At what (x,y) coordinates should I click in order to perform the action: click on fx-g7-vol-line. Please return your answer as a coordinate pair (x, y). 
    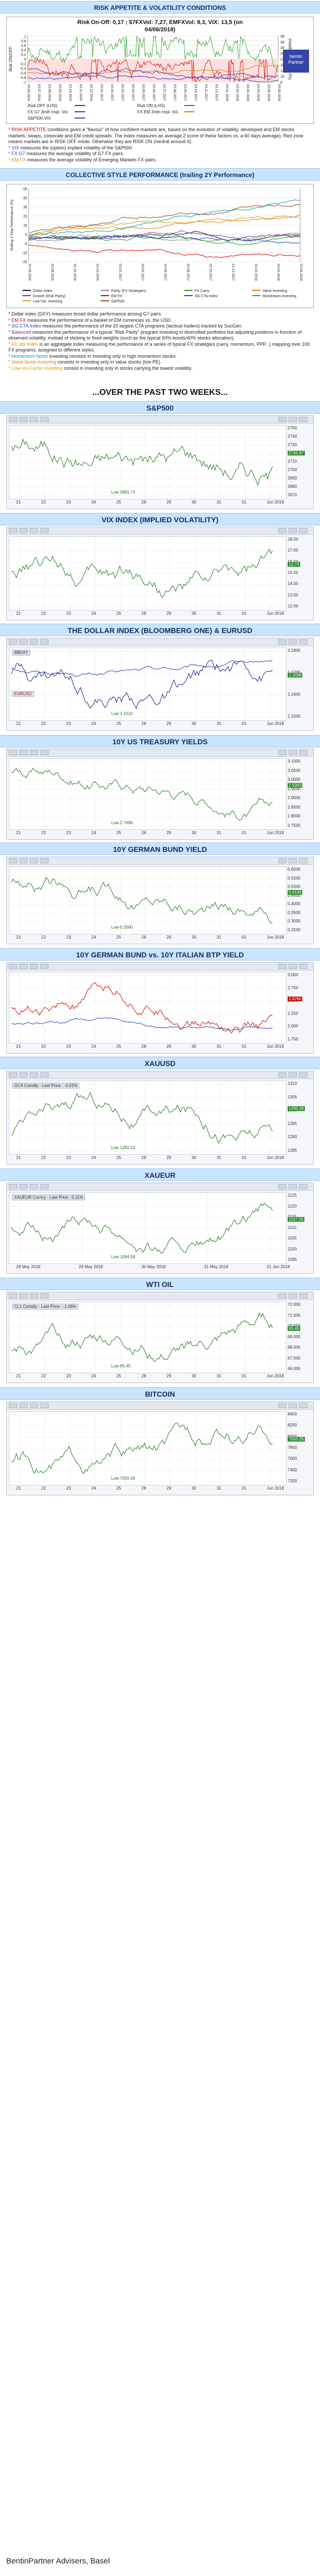
    Looking at the image, I should click on (153, 79).